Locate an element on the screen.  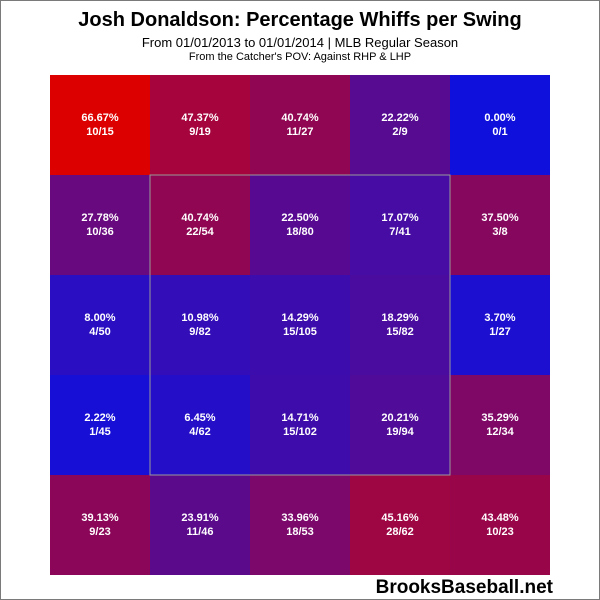
zone-cell-r1-c3: 17.07% 7/41 is located at coordinates (400, 225).